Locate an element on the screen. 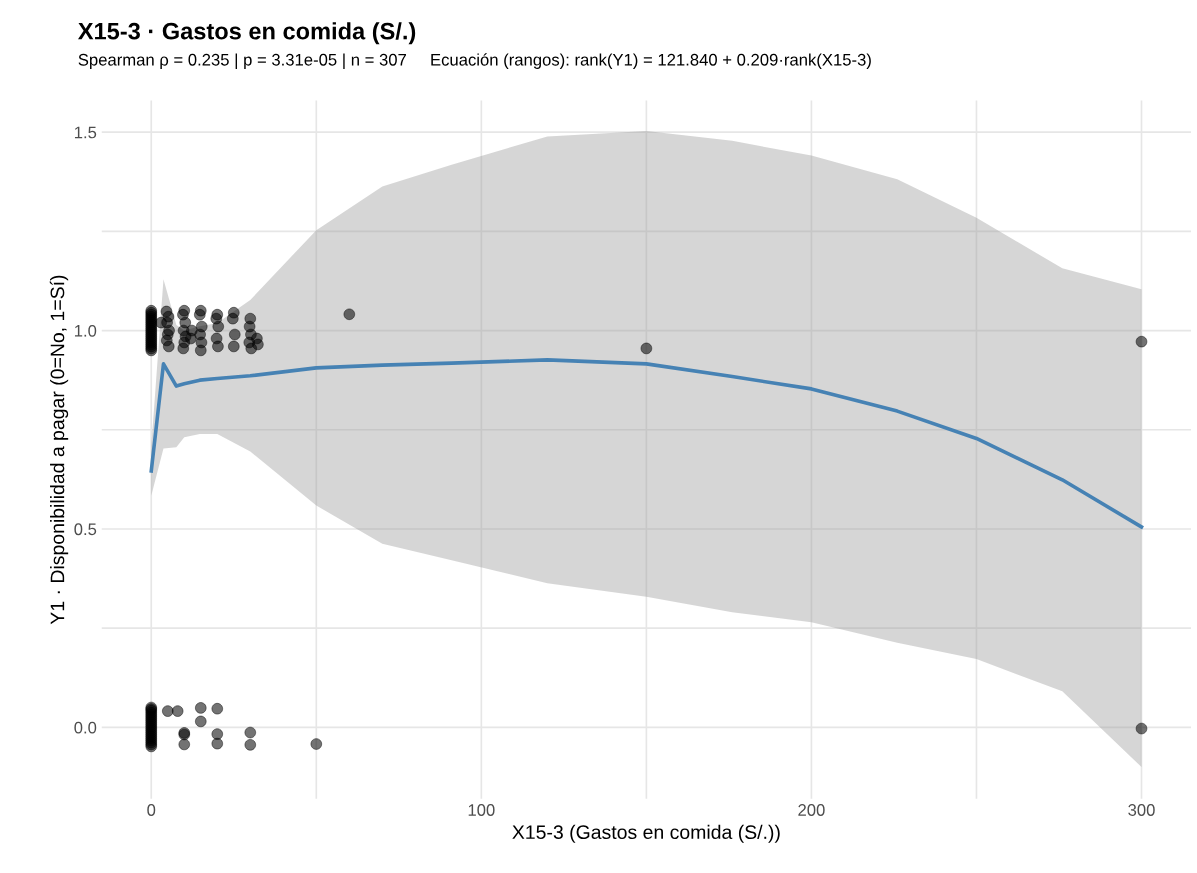 This screenshot has height=873, width=1197. y-tick-label: 0.5 is located at coordinates (85, 529).